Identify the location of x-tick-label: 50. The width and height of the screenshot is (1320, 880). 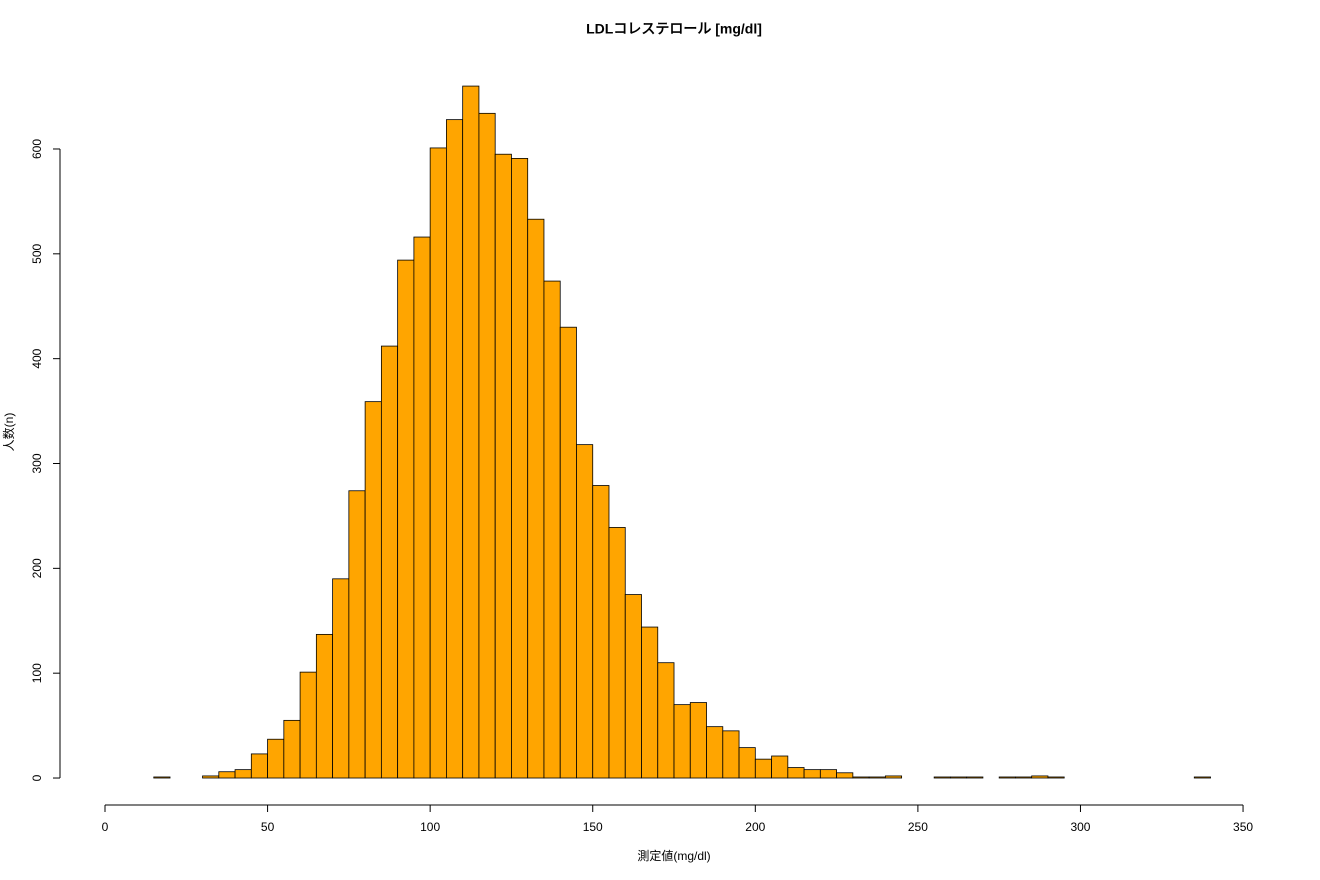
(268, 827).